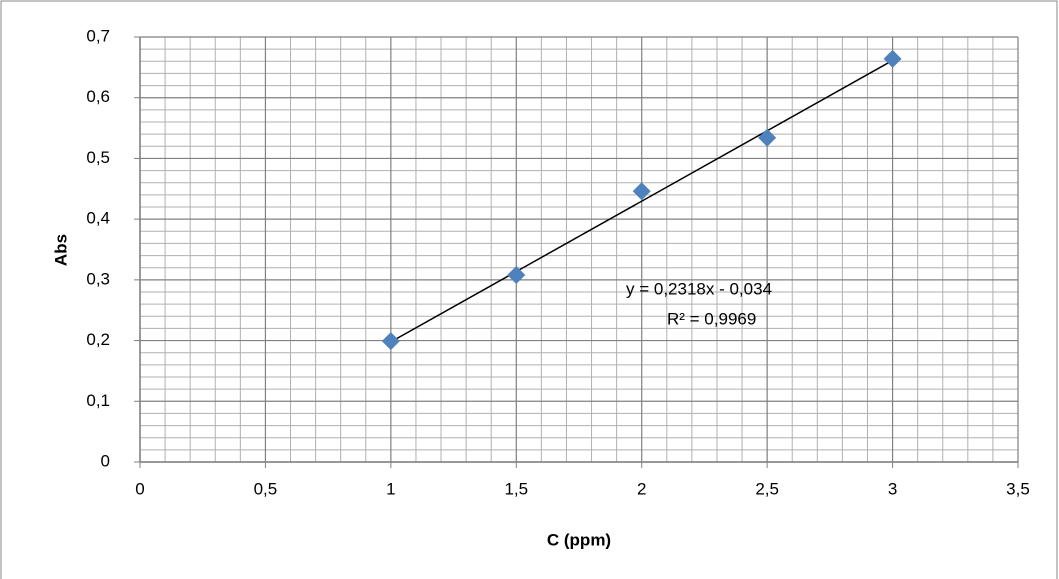 This screenshot has width=1059, height=579. Describe the element at coordinates (98, 339) in the screenshot. I see `y-tick-label: 0,2` at that location.